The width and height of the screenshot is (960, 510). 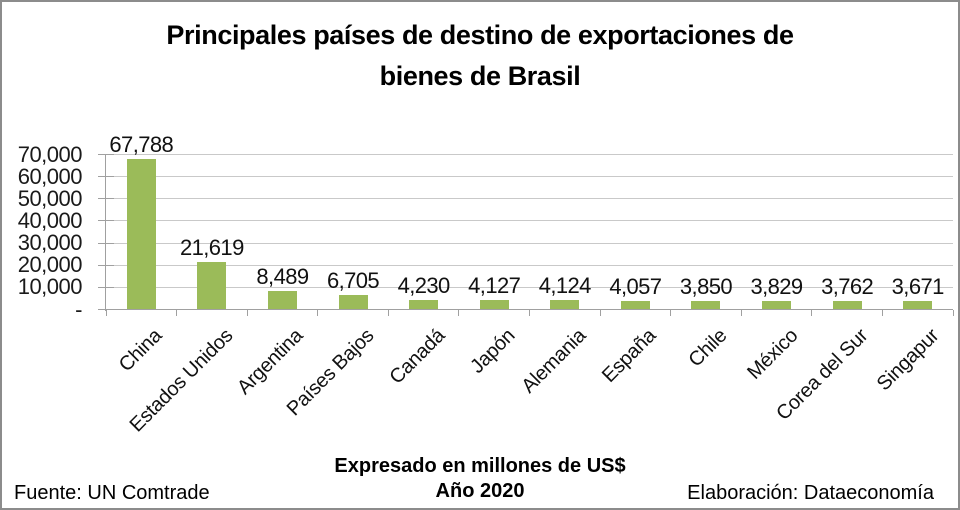 I want to click on bar-estados-unidos, so click(x=212, y=285).